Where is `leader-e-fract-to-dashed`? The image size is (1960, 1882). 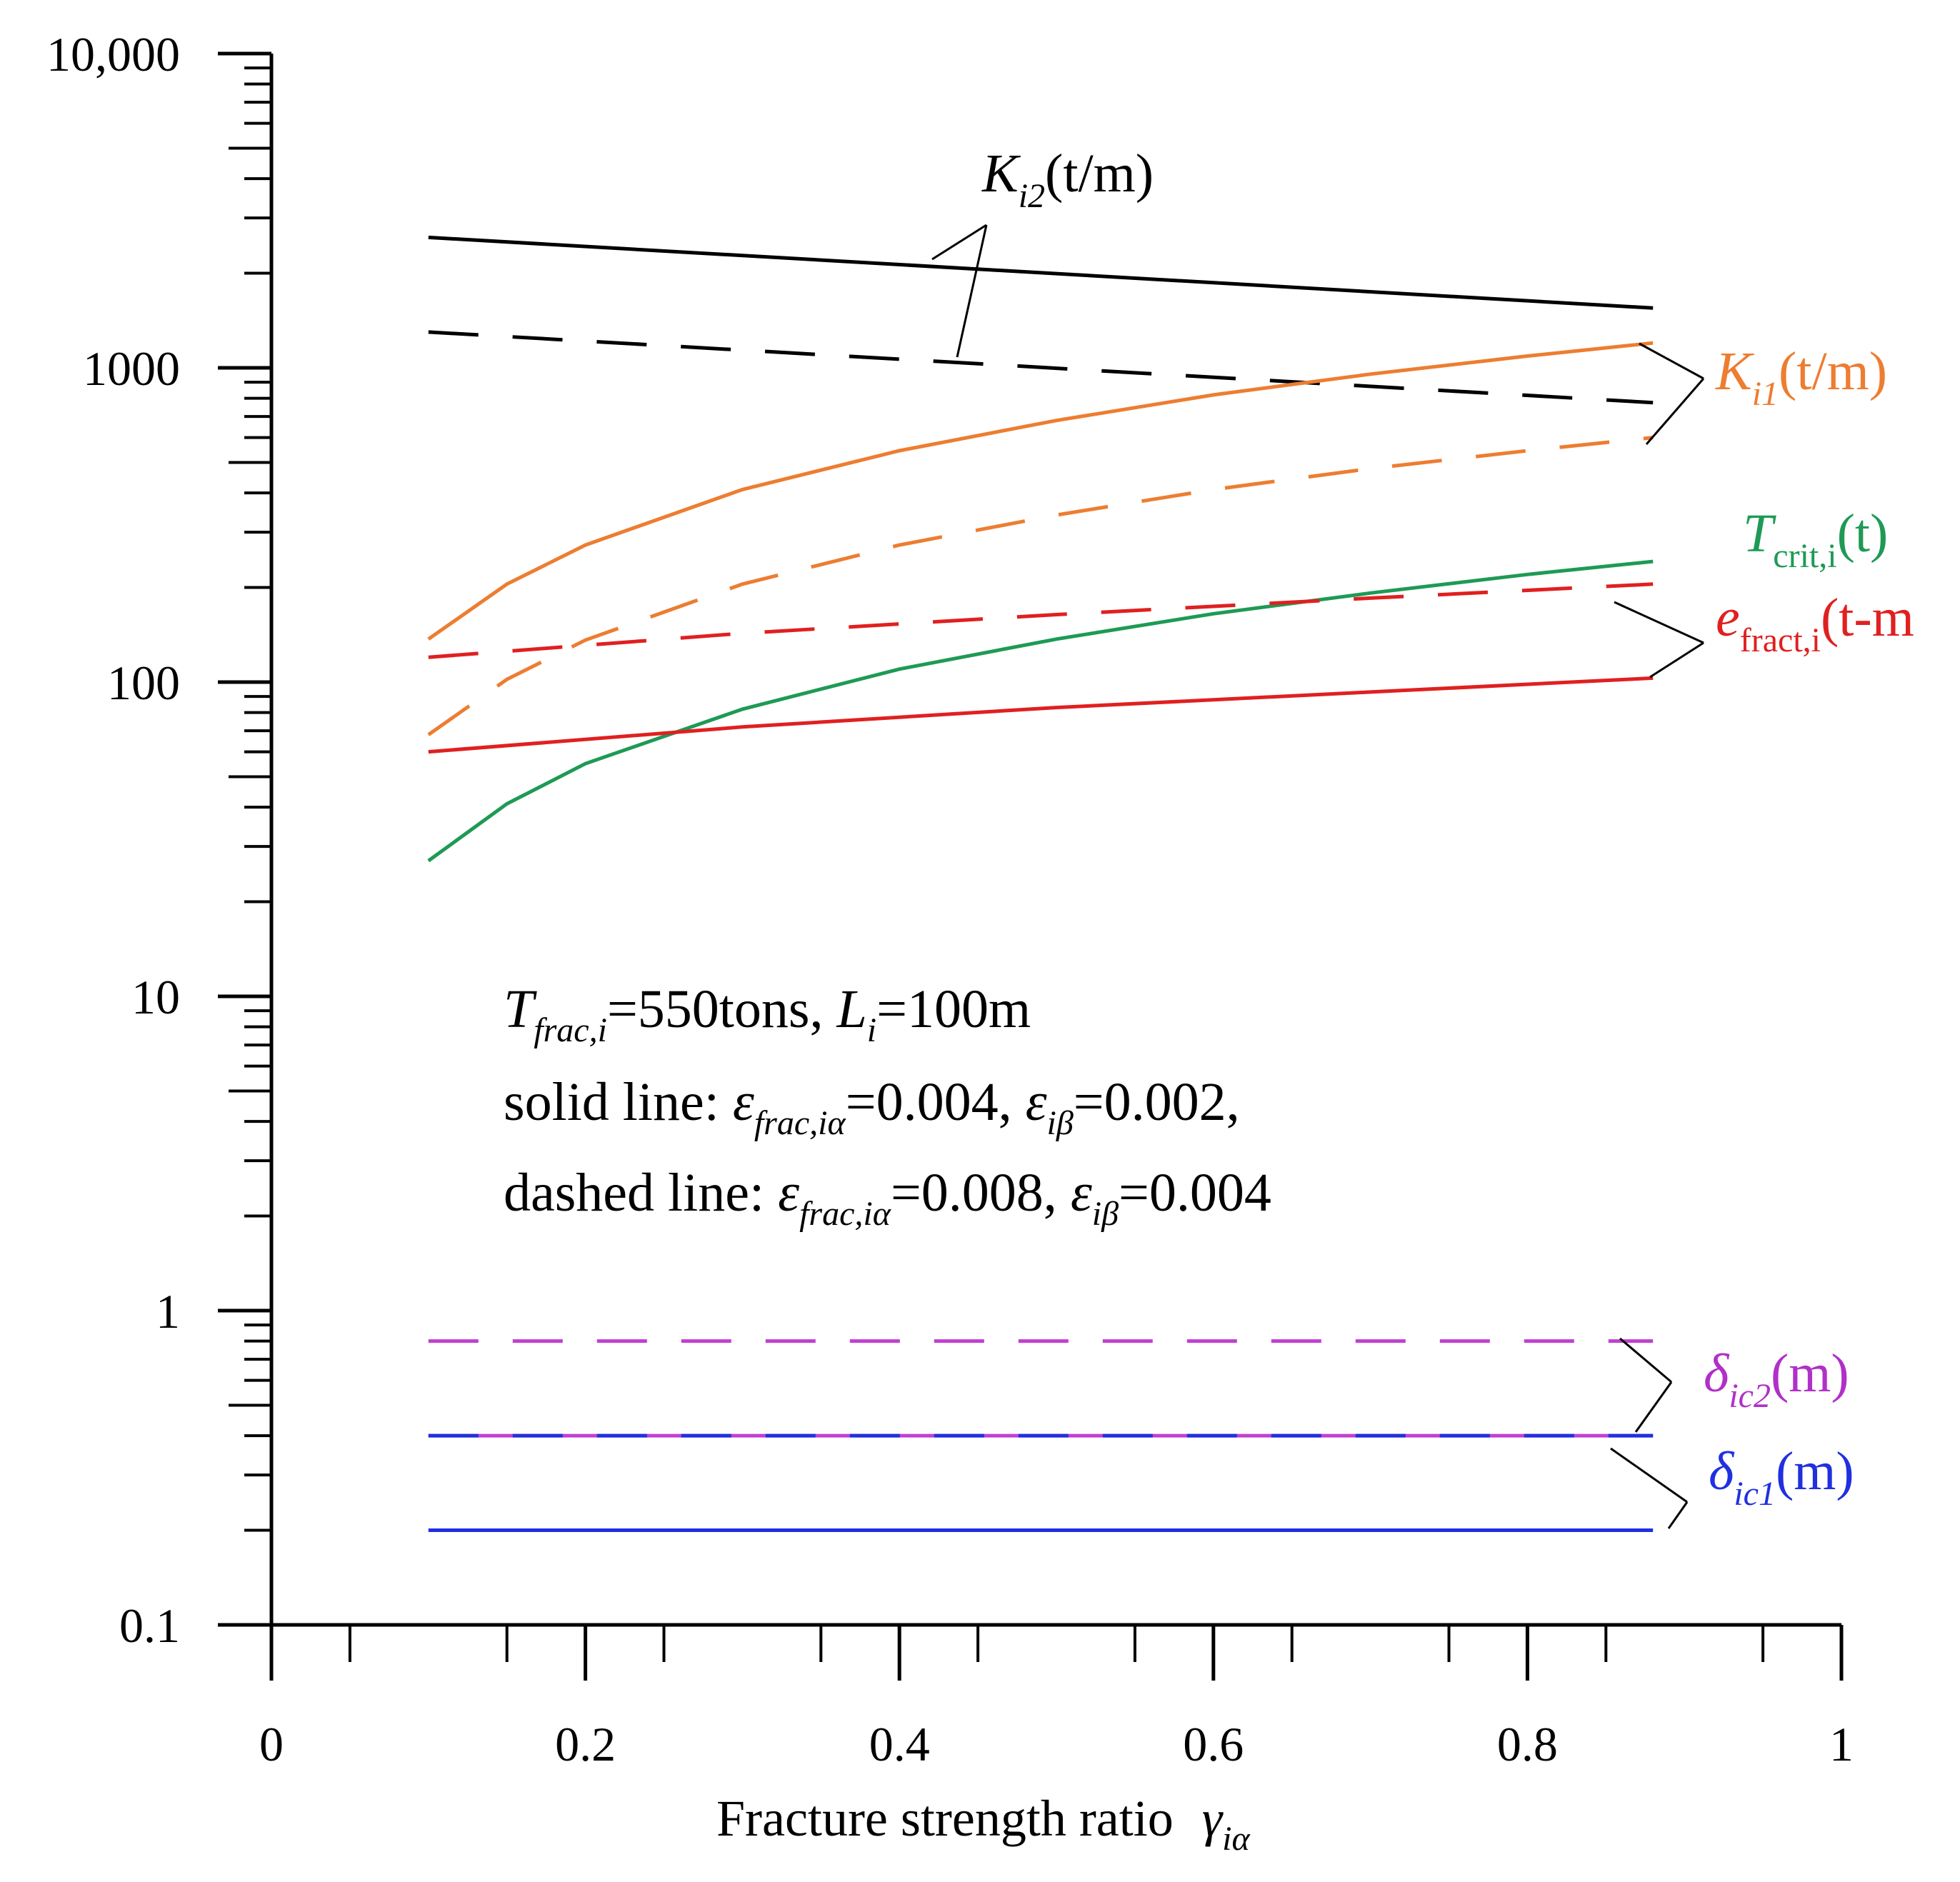
leader-e-fract-to-dashed is located at coordinates (1659, 622).